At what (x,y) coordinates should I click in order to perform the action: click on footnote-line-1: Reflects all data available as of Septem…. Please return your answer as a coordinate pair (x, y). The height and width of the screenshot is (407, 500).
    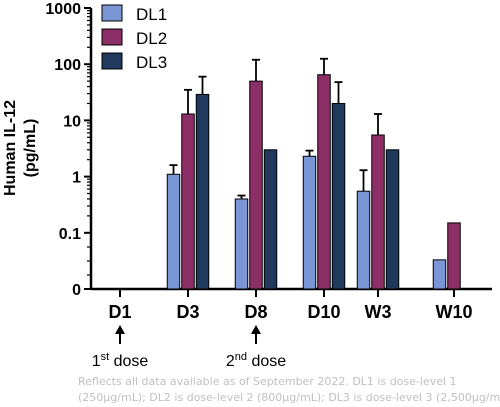
    Looking at the image, I should click on (267, 381).